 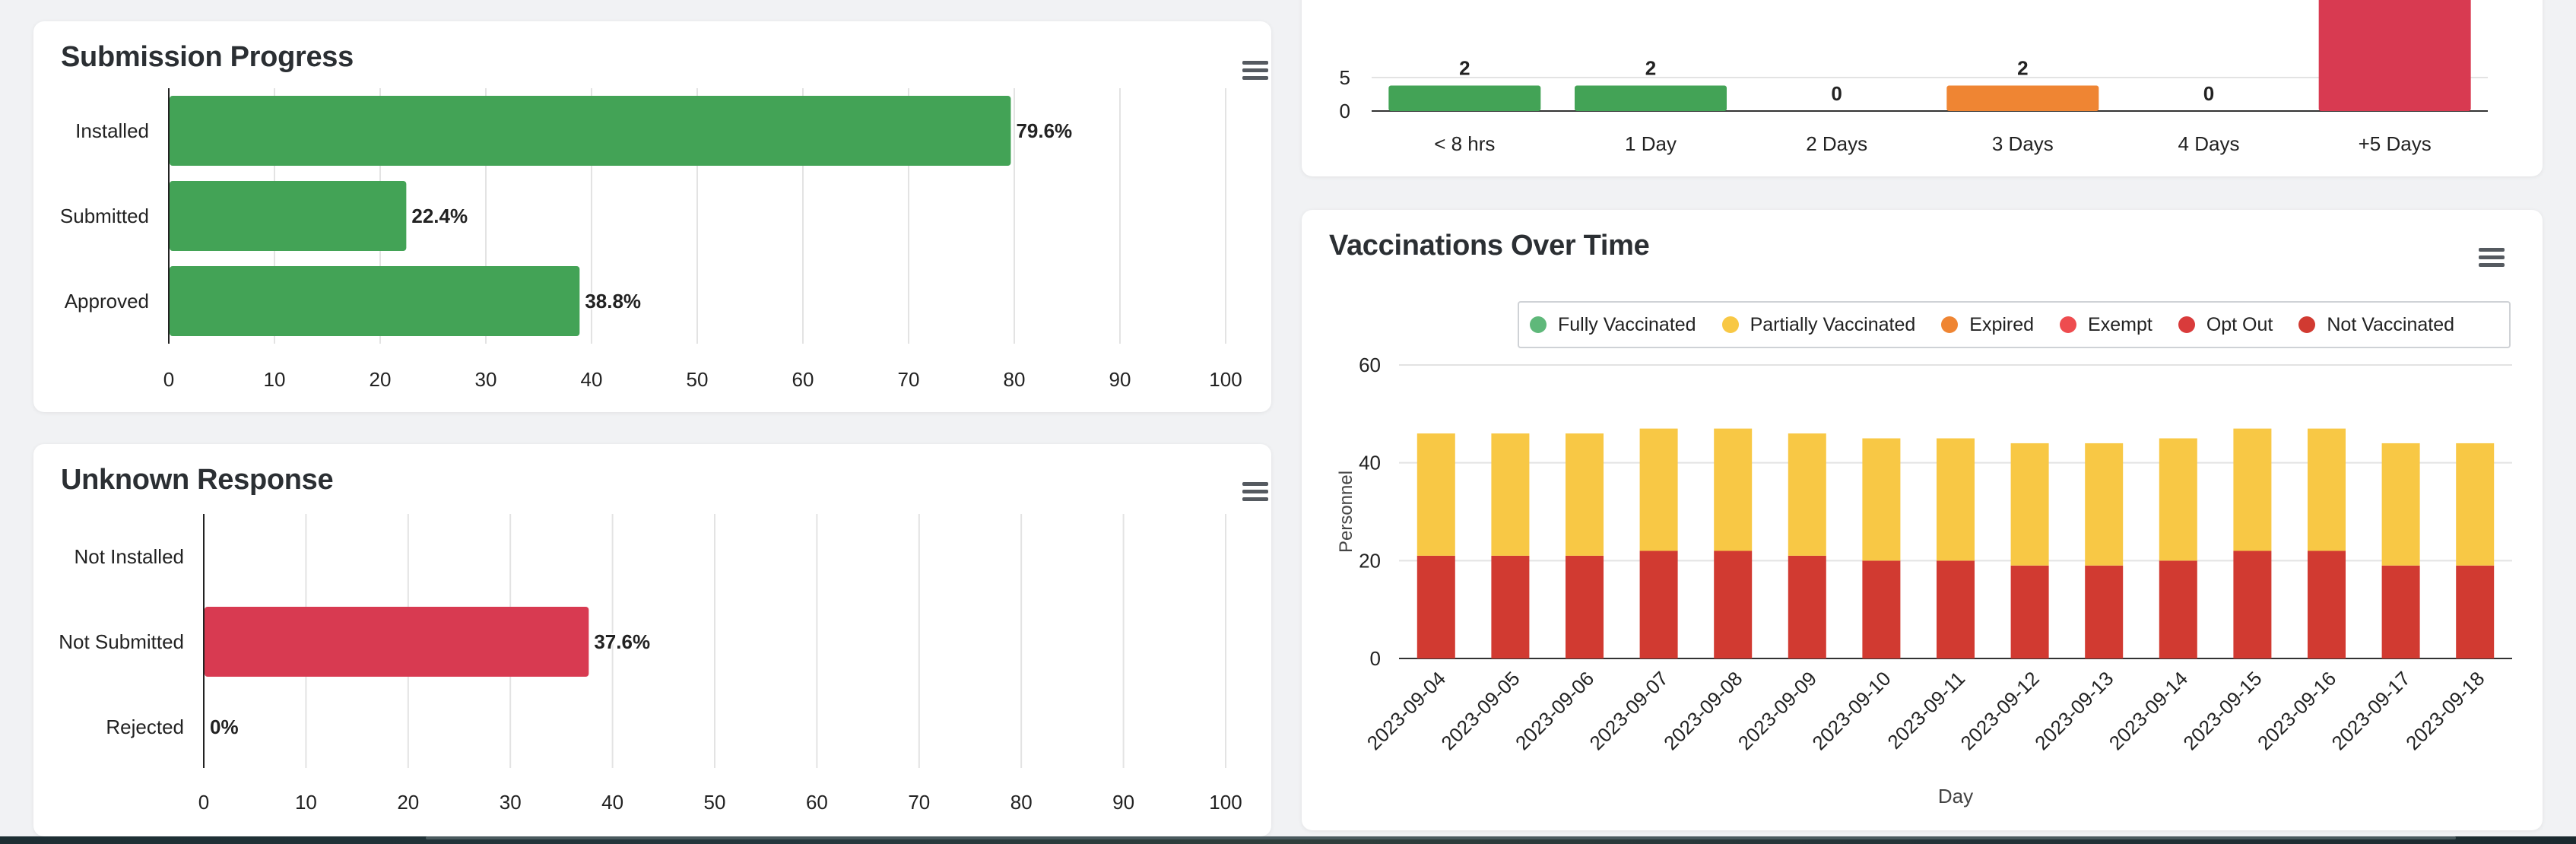 What do you see at coordinates (1554, 710) in the screenshot?
I see `x-tick-label: 2023-09-06` at bounding box center [1554, 710].